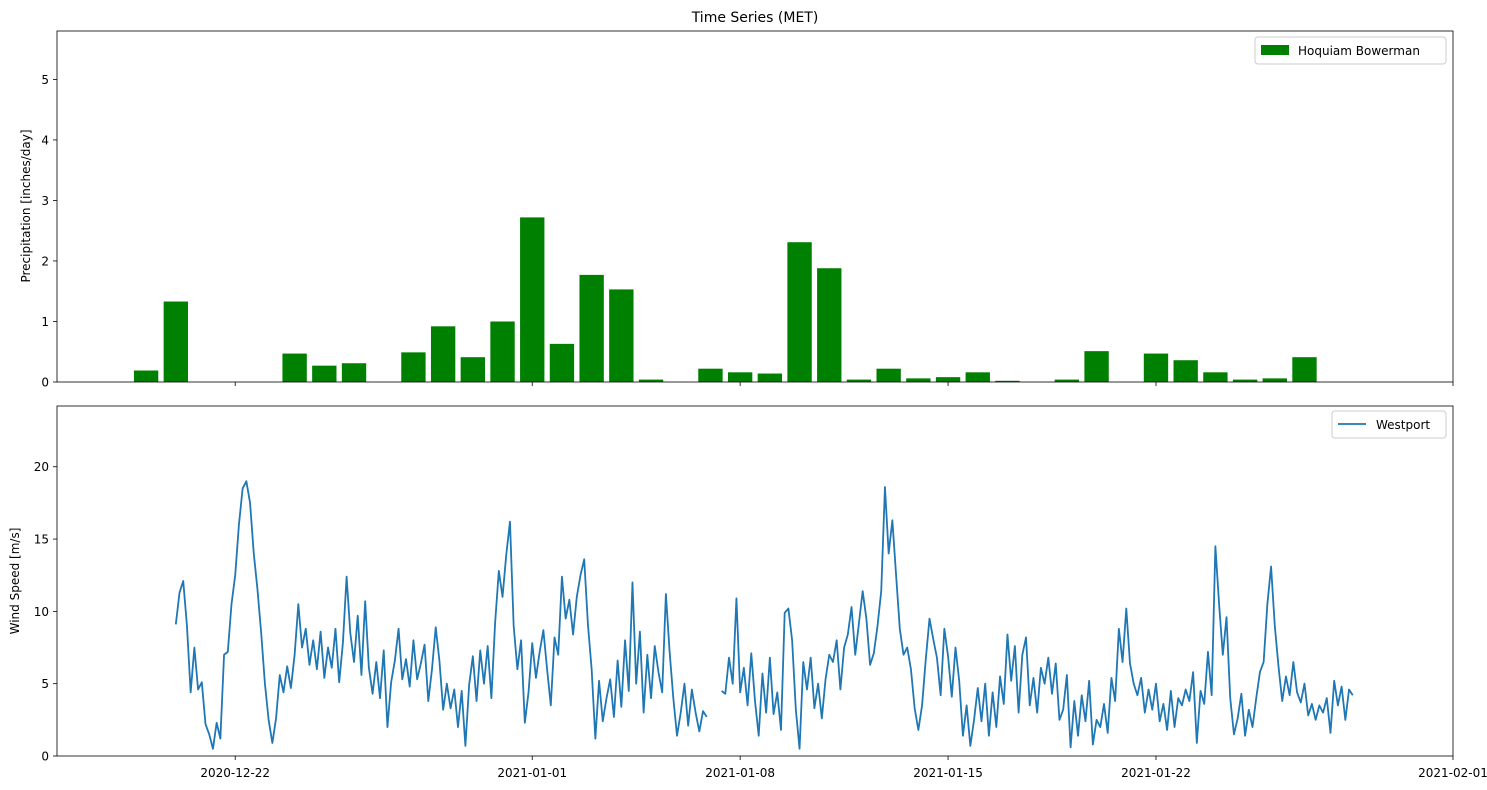  What do you see at coordinates (532, 773) in the screenshot?
I see `x-tick-label: 2021-01-01` at bounding box center [532, 773].